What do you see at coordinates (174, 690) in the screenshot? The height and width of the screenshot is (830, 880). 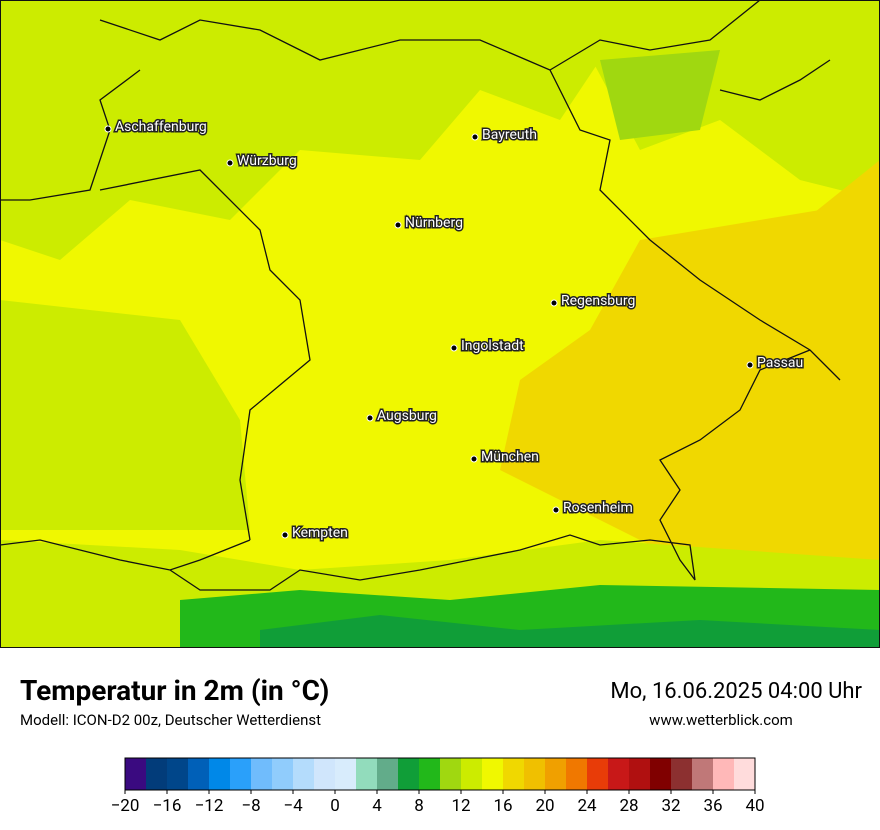 I see `title: Temperatur in 2m (in °C)` at bounding box center [174, 690].